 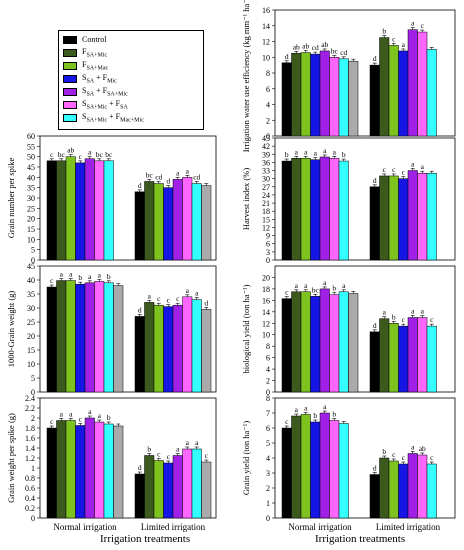 I want to click on x-axis-title-left: Irrigation treatments, so click(x=145, y=539).